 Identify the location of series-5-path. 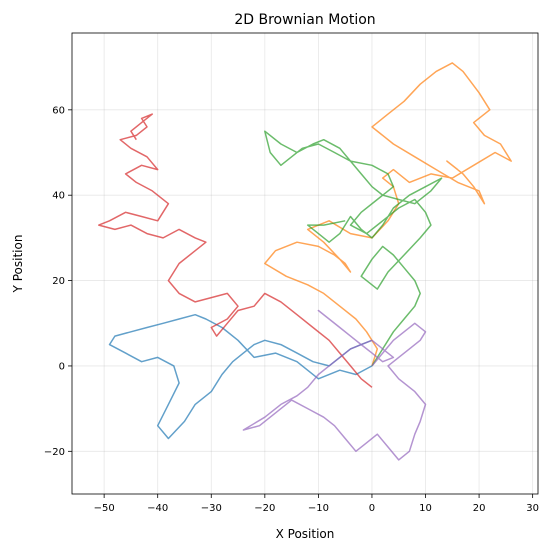
(334, 385).